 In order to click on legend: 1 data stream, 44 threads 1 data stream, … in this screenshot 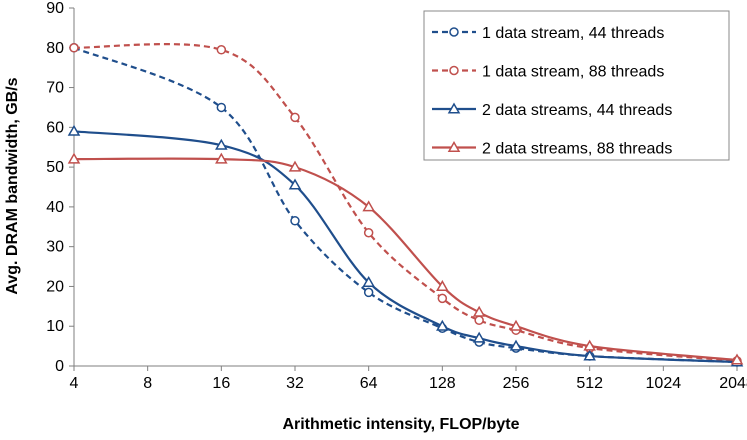, I will do `click(576, 85)`.